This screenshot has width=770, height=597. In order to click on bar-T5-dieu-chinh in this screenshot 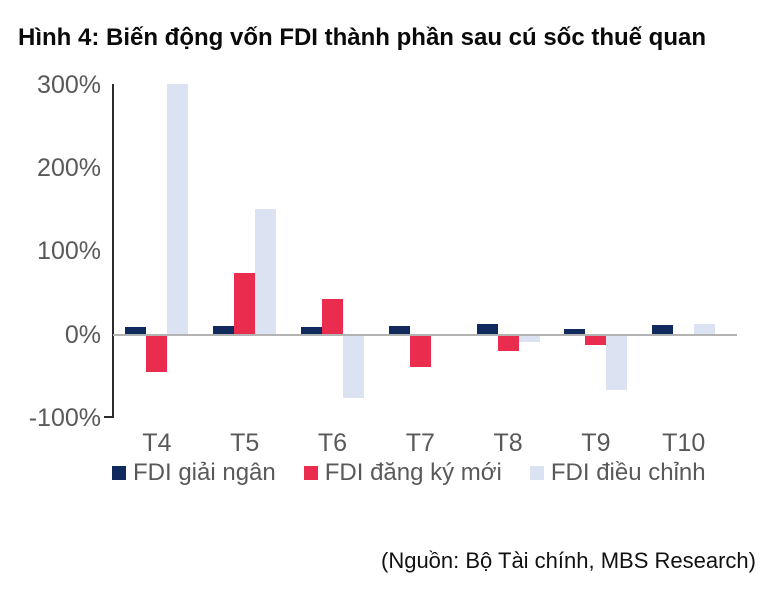, I will do `click(266, 271)`.